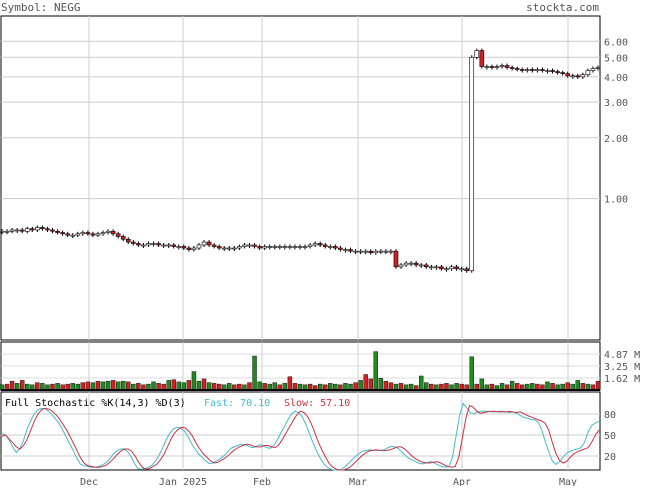 The width and height of the screenshot is (655, 490). I want to click on volume-tick-label: 1.62 M, so click(622, 379).